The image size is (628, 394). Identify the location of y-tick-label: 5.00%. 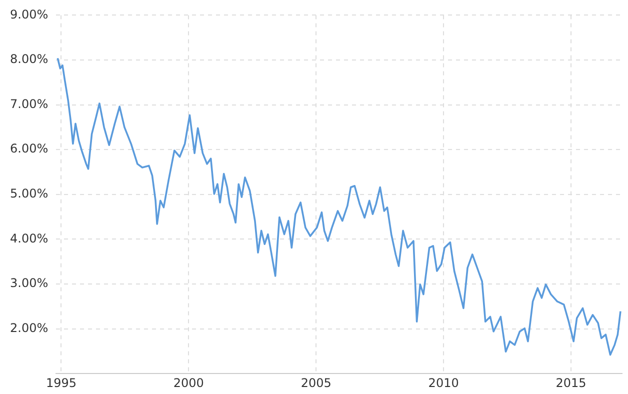
(29, 193).